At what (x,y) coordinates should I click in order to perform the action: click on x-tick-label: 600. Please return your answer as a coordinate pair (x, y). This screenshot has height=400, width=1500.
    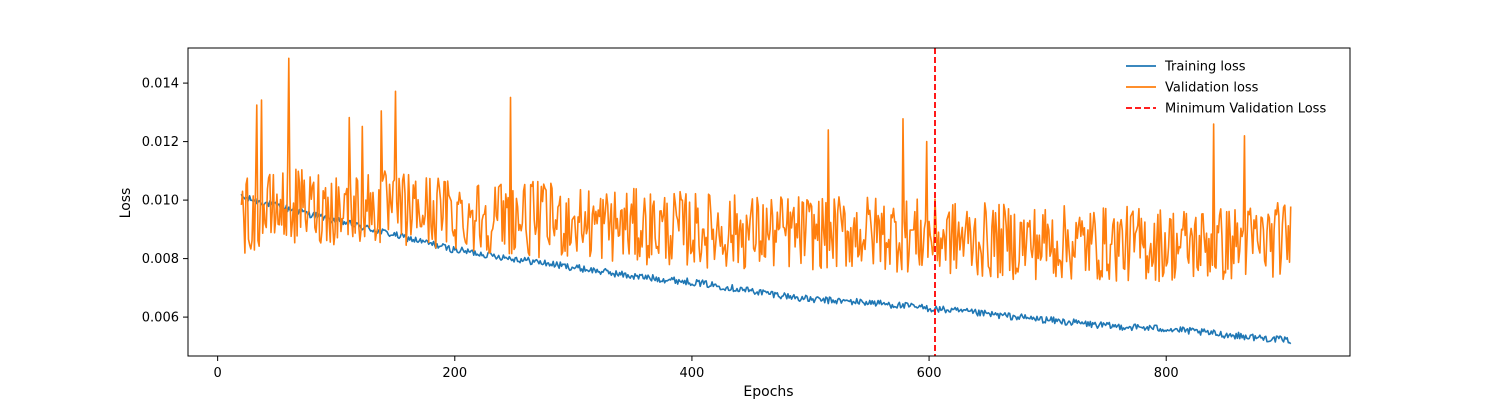
    Looking at the image, I should click on (929, 373).